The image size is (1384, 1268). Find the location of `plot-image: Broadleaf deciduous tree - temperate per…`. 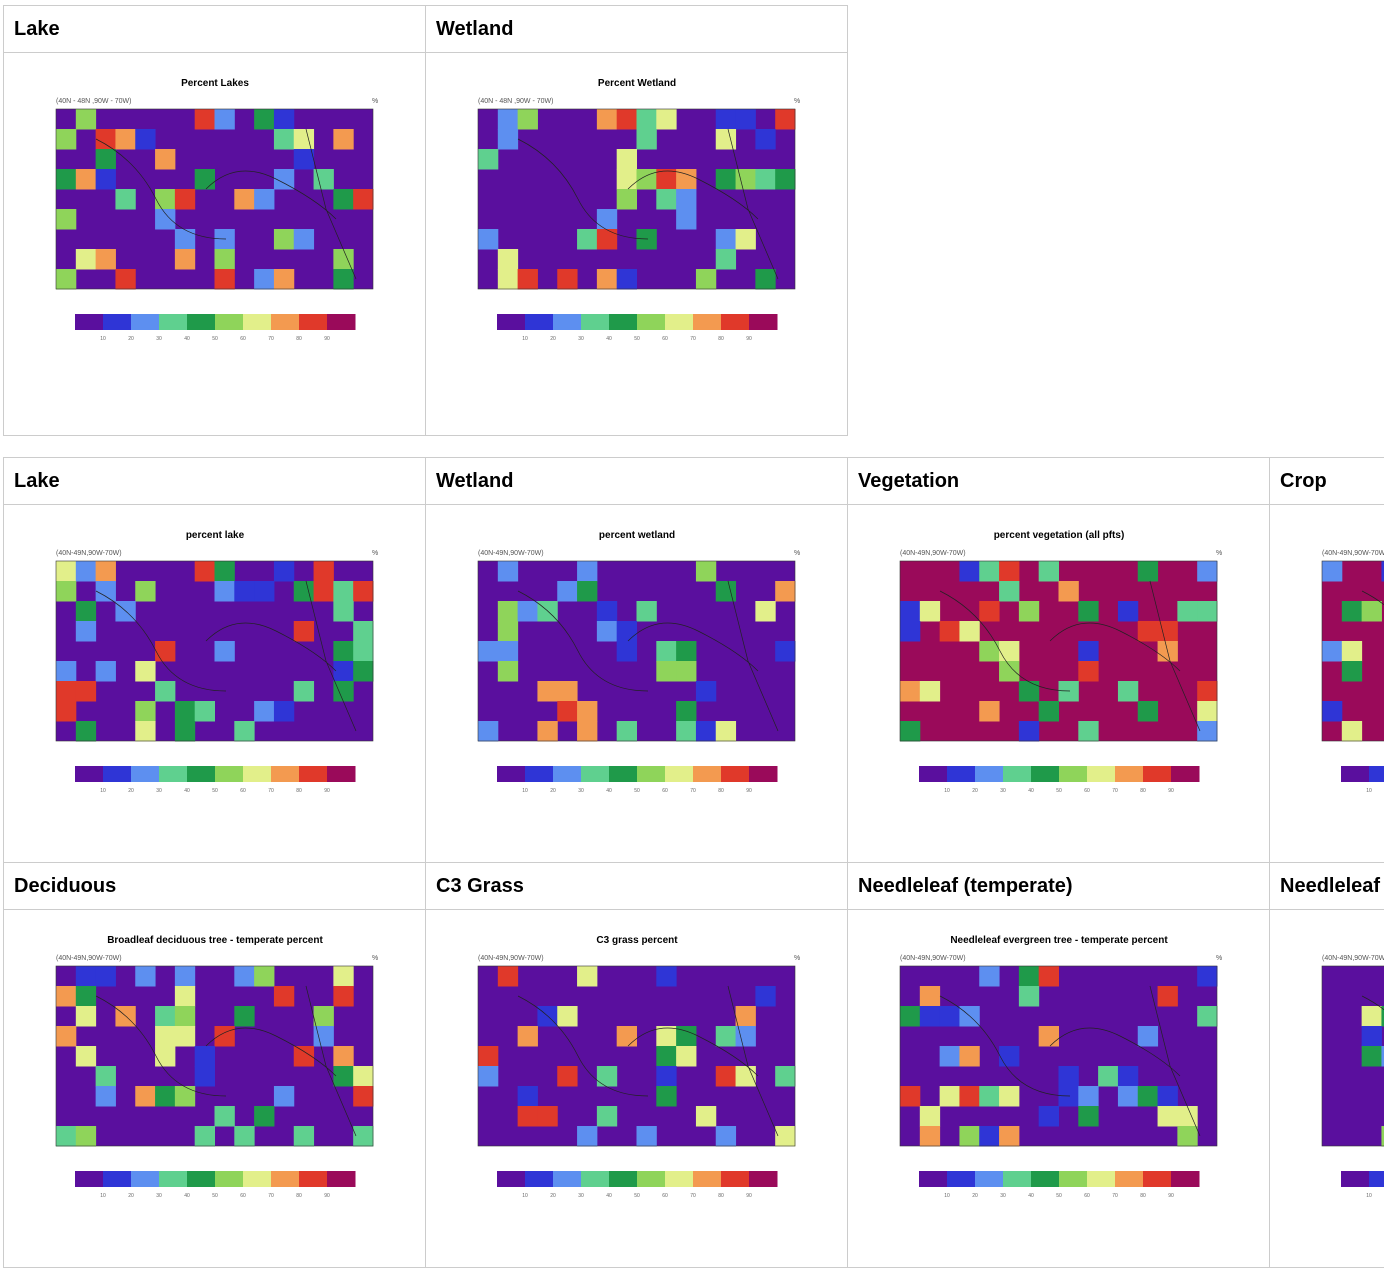

plot-image: Broadleaf deciduous tree - temperate per… is located at coordinates (216, 1067).